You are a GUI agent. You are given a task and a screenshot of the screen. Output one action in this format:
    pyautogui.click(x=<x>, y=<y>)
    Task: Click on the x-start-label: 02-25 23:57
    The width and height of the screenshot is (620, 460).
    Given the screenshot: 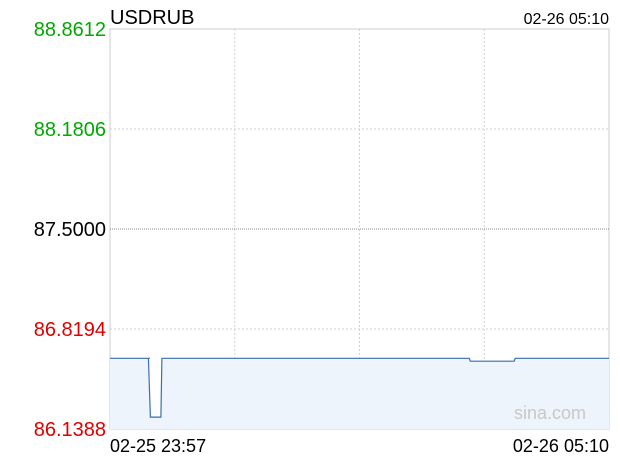 What is the action you would take?
    pyautogui.click(x=158, y=446)
    